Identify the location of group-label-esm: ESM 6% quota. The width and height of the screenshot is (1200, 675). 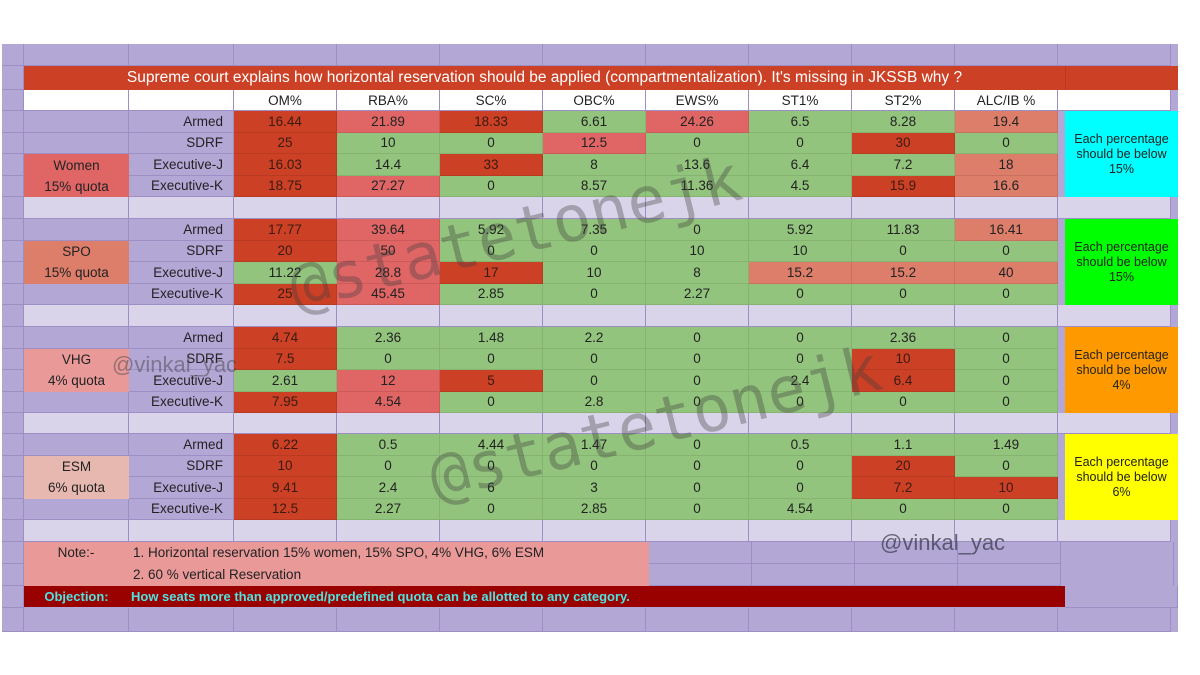
(76, 477).